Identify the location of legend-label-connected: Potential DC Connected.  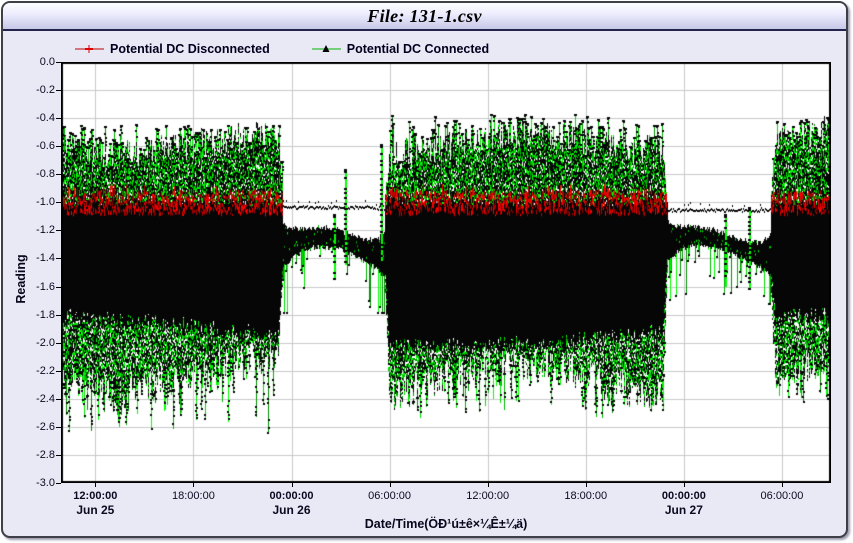
(418, 49).